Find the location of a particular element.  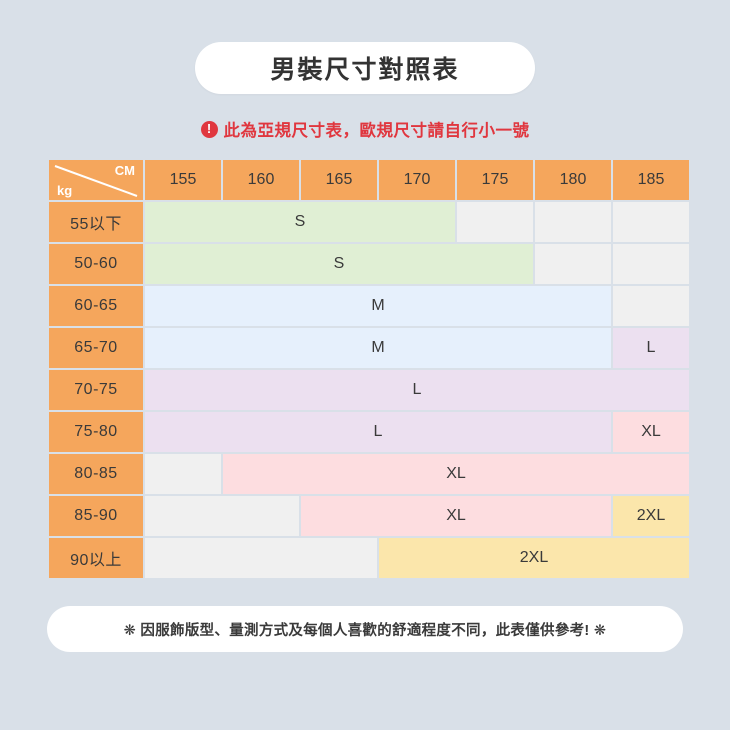

table-row: 85-90 XL 2XL is located at coordinates (369, 516).